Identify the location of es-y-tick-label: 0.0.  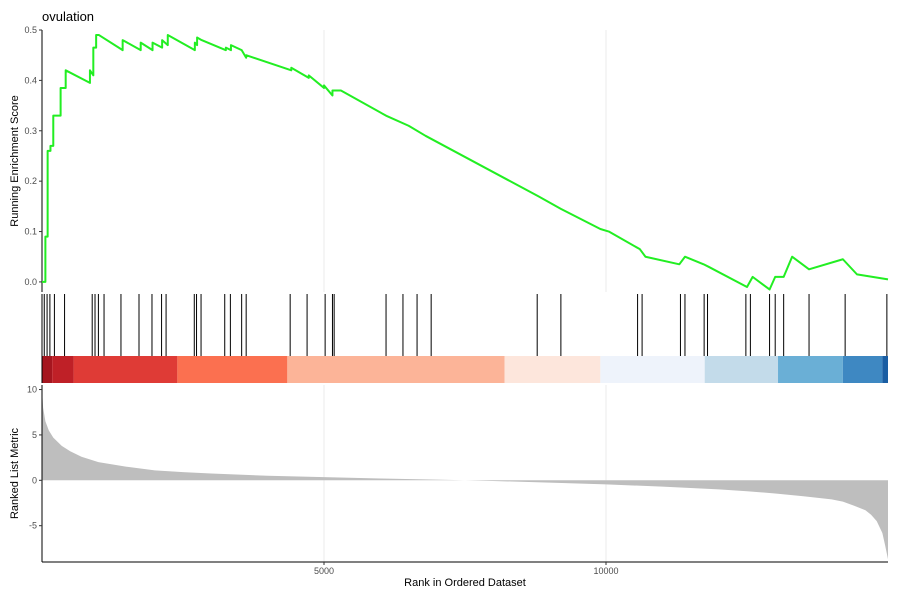
(30, 282).